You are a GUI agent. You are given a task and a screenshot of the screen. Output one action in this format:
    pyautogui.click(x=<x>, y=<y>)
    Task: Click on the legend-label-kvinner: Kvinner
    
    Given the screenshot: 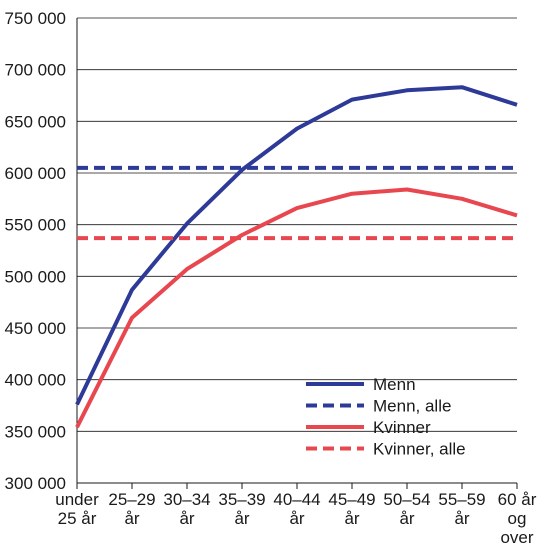 What is the action you would take?
    pyautogui.click(x=402, y=427)
    